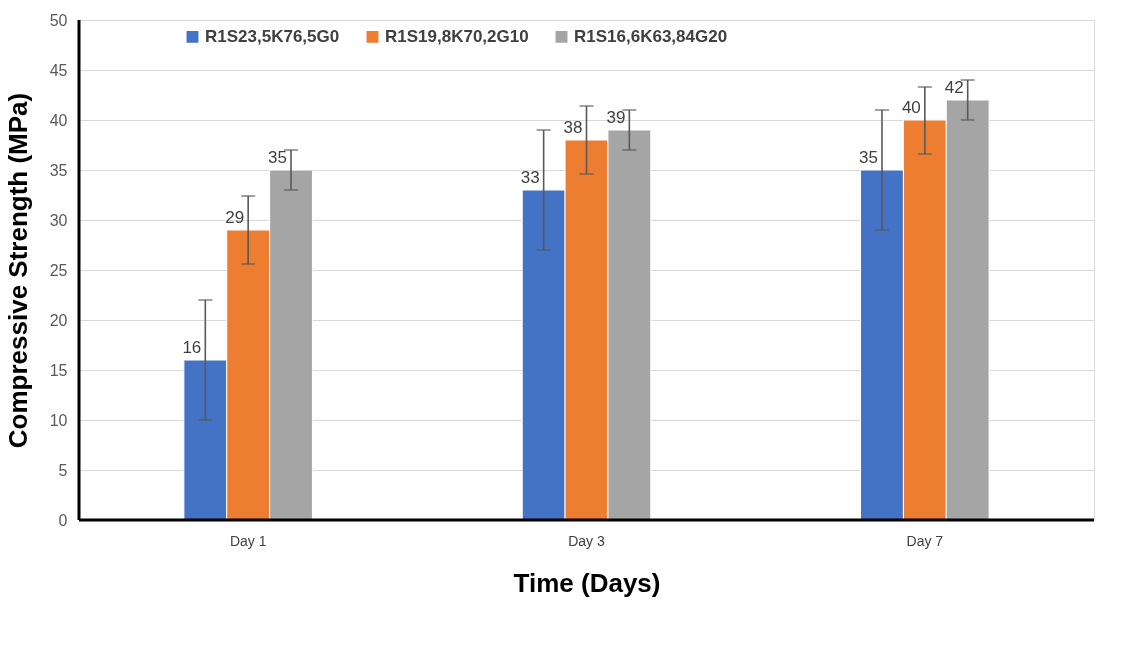 The height and width of the screenshot is (647, 1135). I want to click on y-tick-label: 15, so click(58, 370).